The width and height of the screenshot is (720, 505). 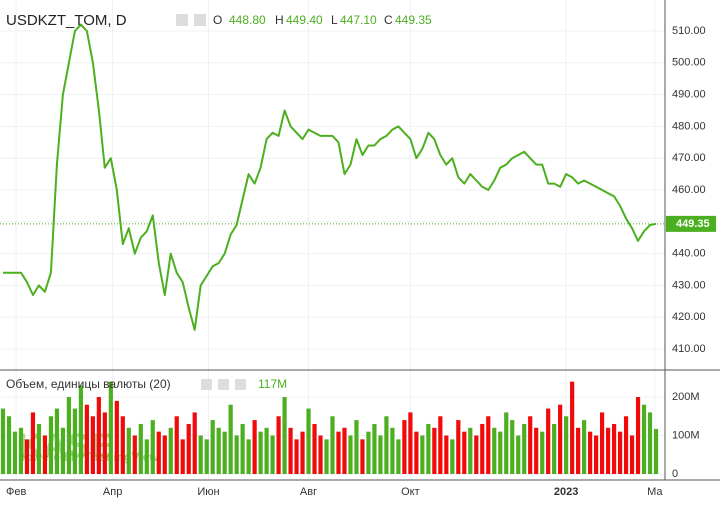 I want to click on y-tick-label: 100M, so click(x=686, y=435).